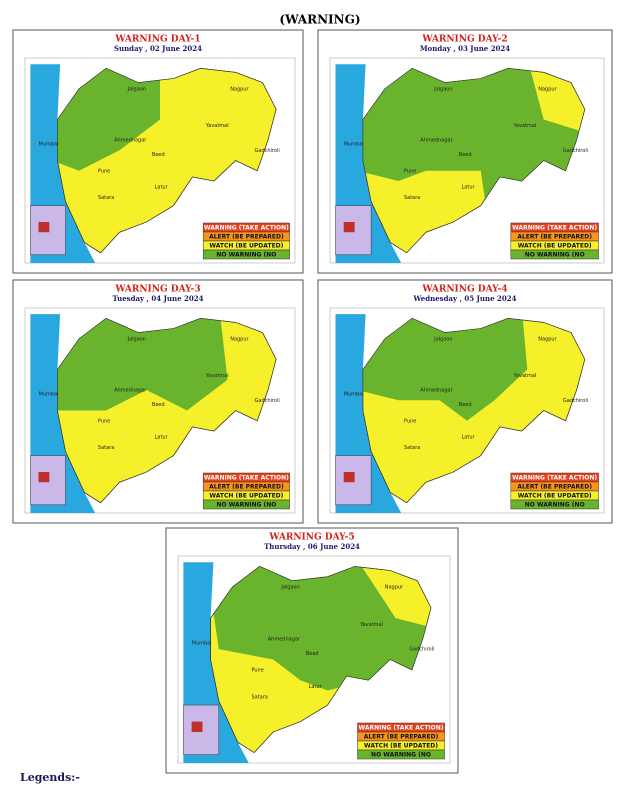  Describe the element at coordinates (157, 290) in the screenshot. I see `panel-title: WARNING DAY-3` at that location.